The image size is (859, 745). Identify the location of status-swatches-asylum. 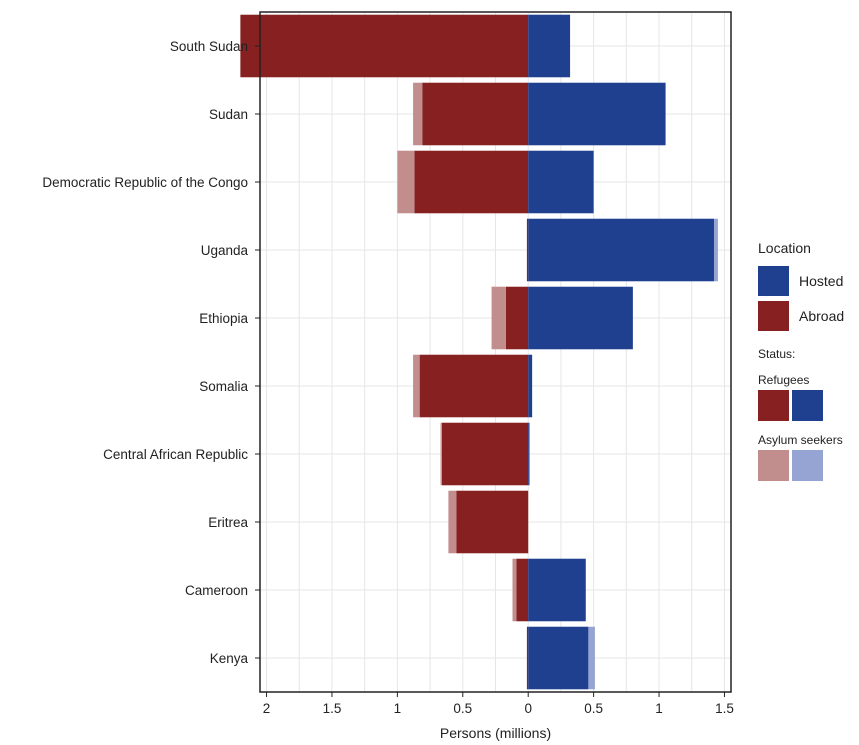
(808, 465).